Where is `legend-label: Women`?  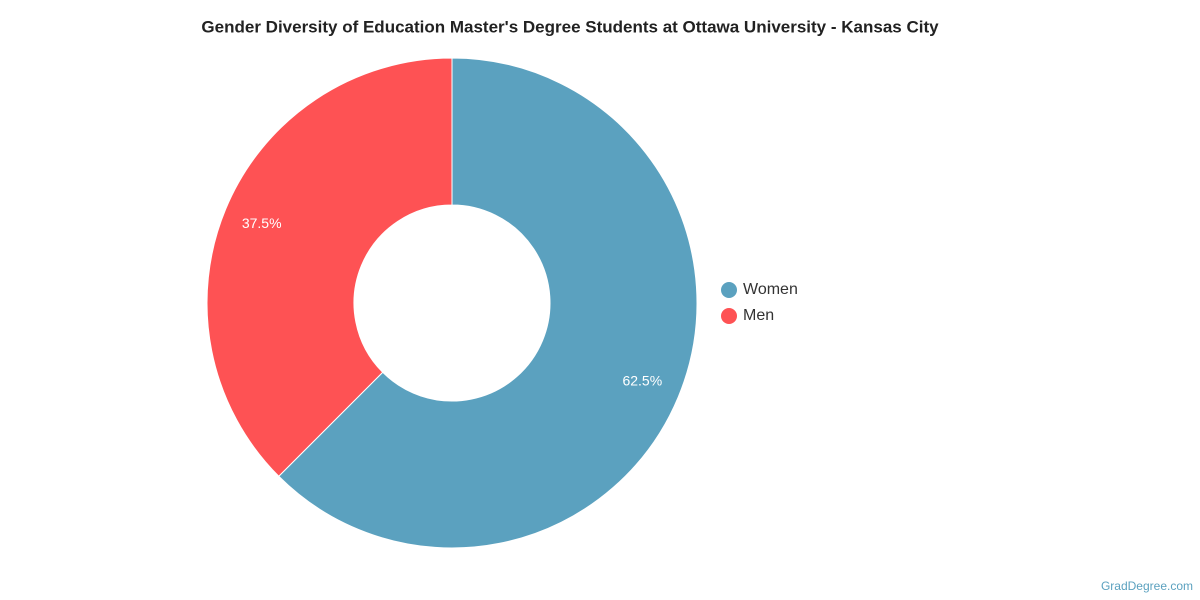 legend-label: Women is located at coordinates (770, 289).